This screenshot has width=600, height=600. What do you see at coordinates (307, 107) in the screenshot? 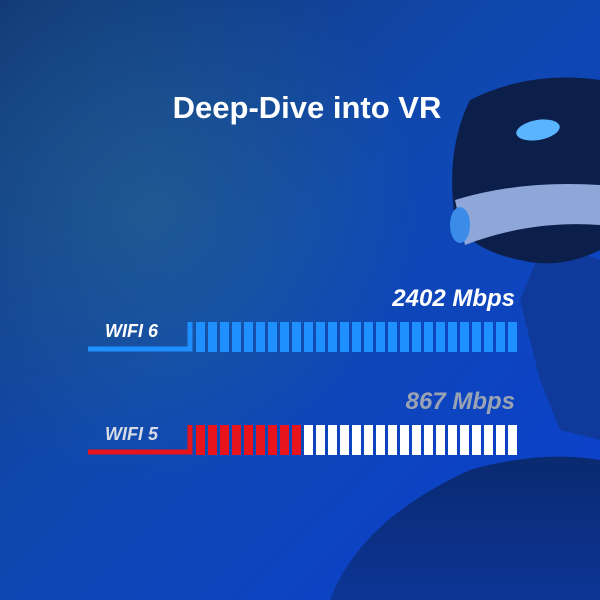
I see `title: Deep-Dive into VR` at bounding box center [307, 107].